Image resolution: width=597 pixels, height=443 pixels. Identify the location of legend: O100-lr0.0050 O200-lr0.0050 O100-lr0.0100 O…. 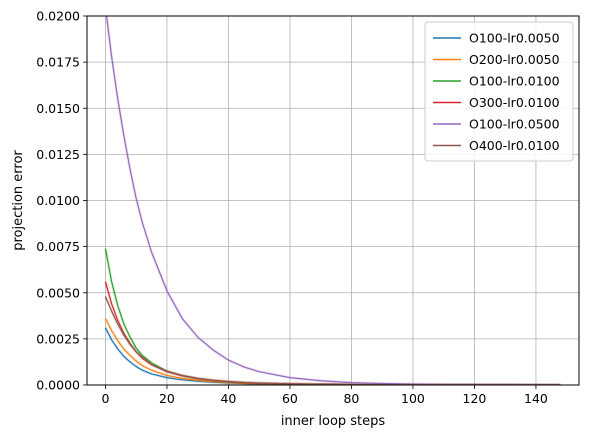
(499, 91).